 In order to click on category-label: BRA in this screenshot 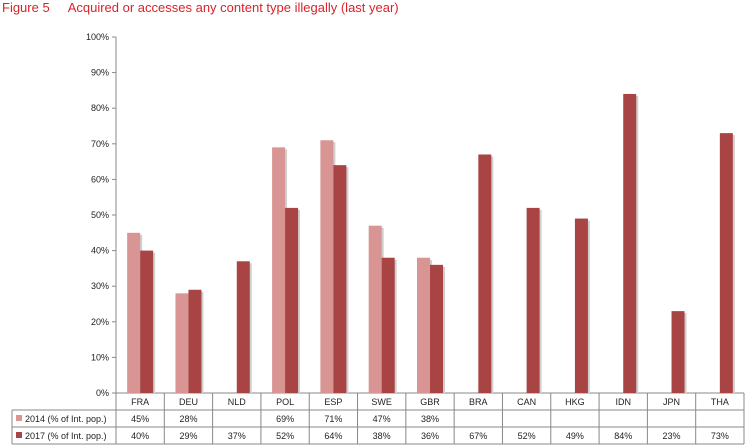, I will do `click(478, 402)`.